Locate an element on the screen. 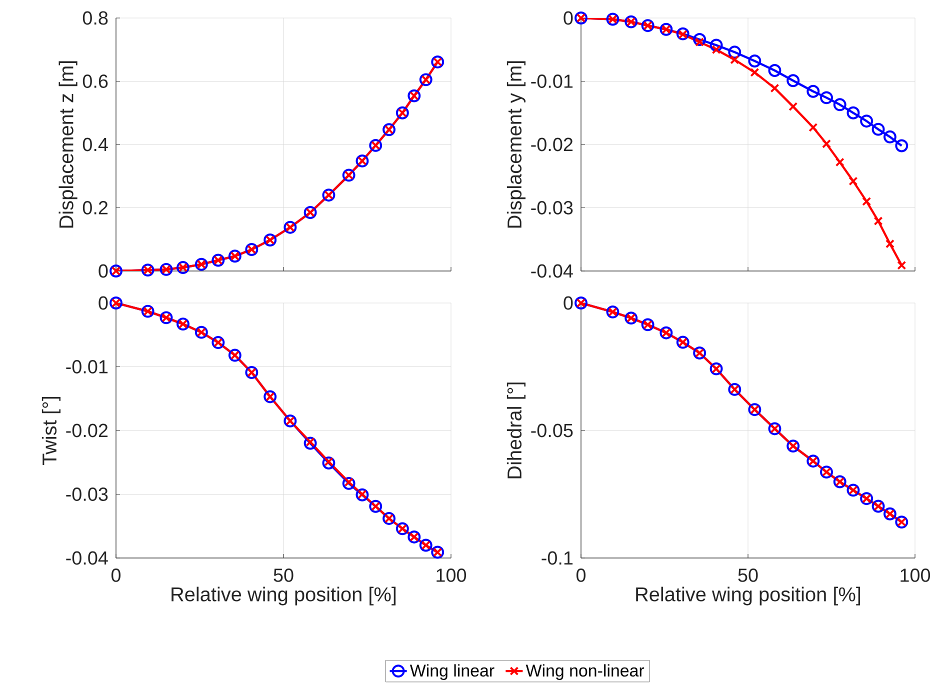  y-tick-label: -0.1 is located at coordinates (557, 558).